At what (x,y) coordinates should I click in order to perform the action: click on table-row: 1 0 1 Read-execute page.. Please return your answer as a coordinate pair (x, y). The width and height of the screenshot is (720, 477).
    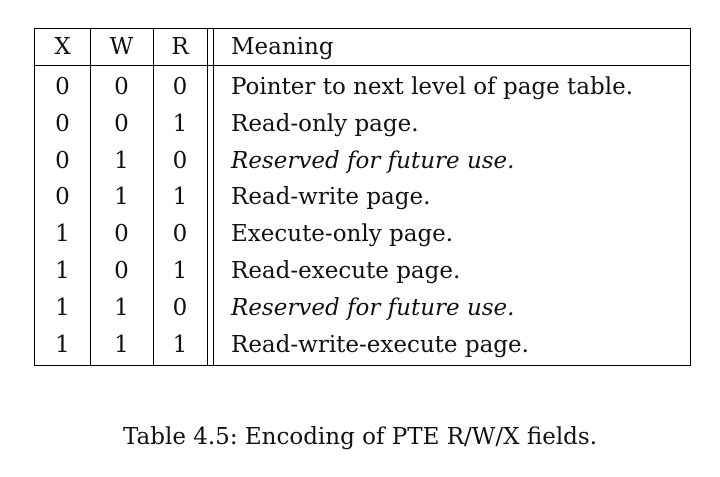
    Looking at the image, I should click on (362, 271).